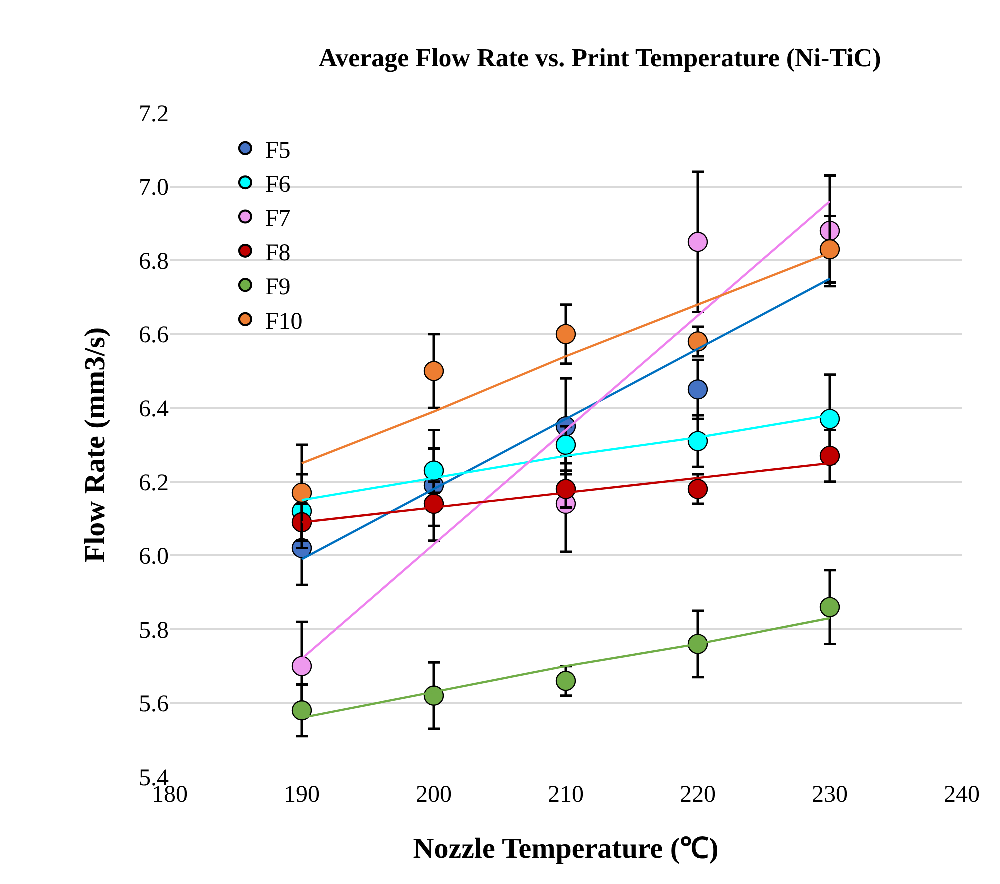 This screenshot has height=884, width=1000. I want to click on x-axis-title: Nozzle Temperature (℃), so click(566, 848).